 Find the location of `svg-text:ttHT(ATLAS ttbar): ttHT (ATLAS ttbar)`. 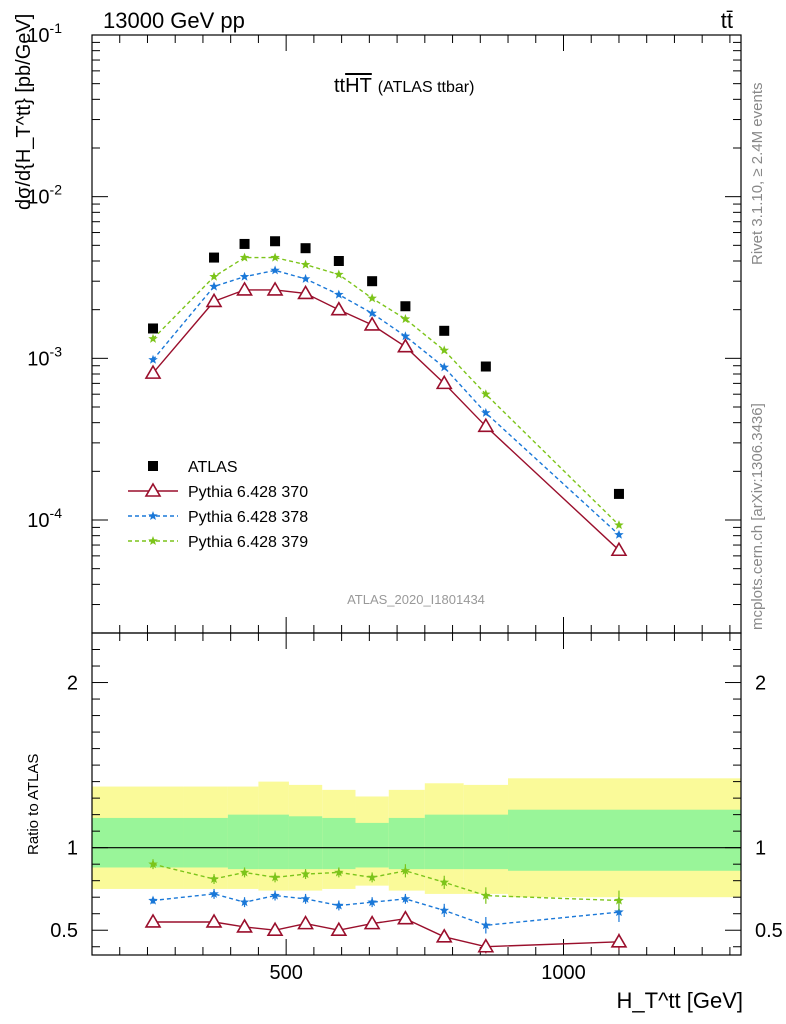

svg-text:ttHT(ATLAS ttbar): ttHT (ATLAS ttbar) is located at coordinates (404, 86).